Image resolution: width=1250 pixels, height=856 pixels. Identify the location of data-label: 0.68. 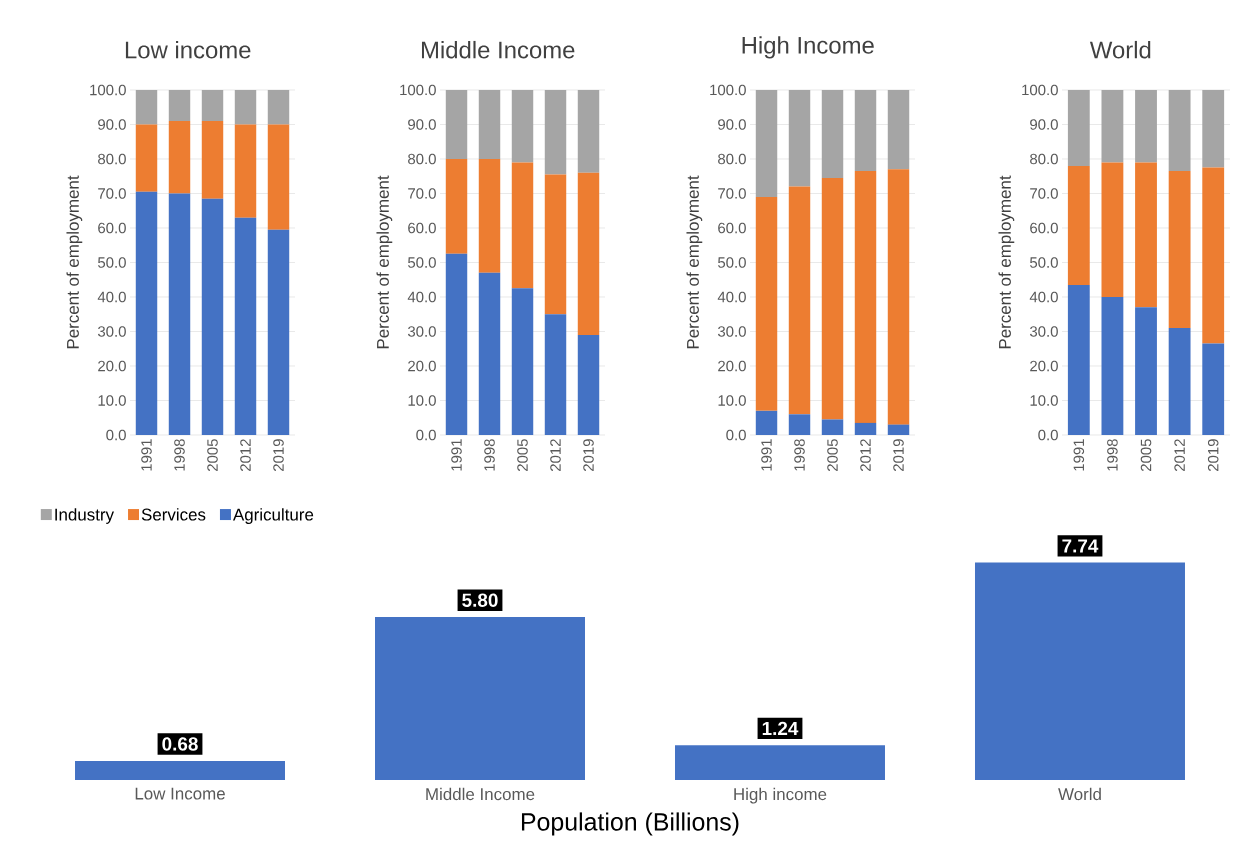
(180, 744).